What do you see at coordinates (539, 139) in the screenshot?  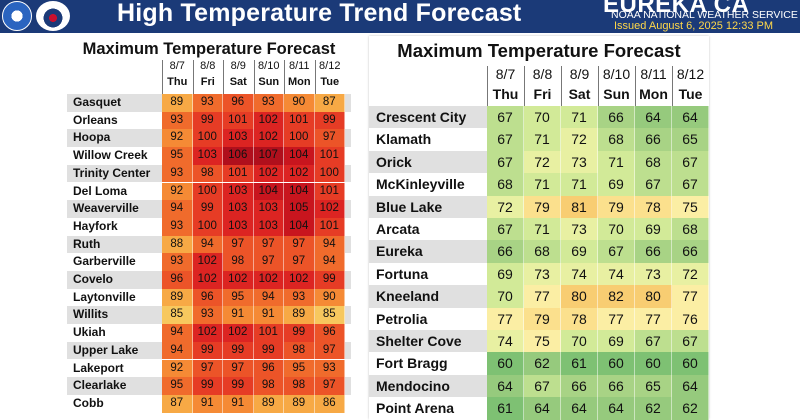 I see `table-row: Klamath 67 71 72 68 66 65` at bounding box center [539, 139].